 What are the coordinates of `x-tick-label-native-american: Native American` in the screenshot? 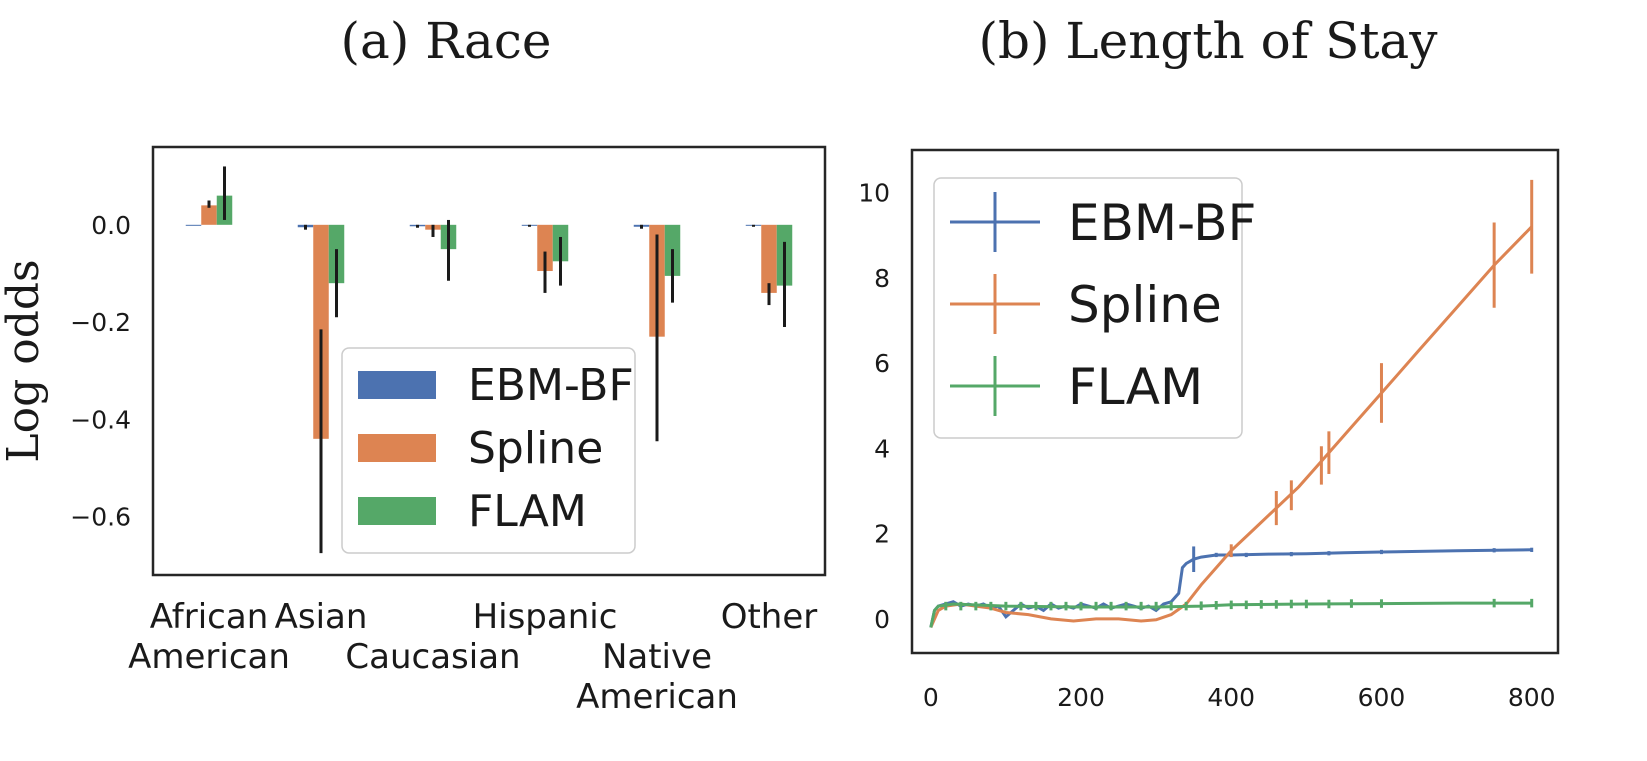 It's located at (657, 677).